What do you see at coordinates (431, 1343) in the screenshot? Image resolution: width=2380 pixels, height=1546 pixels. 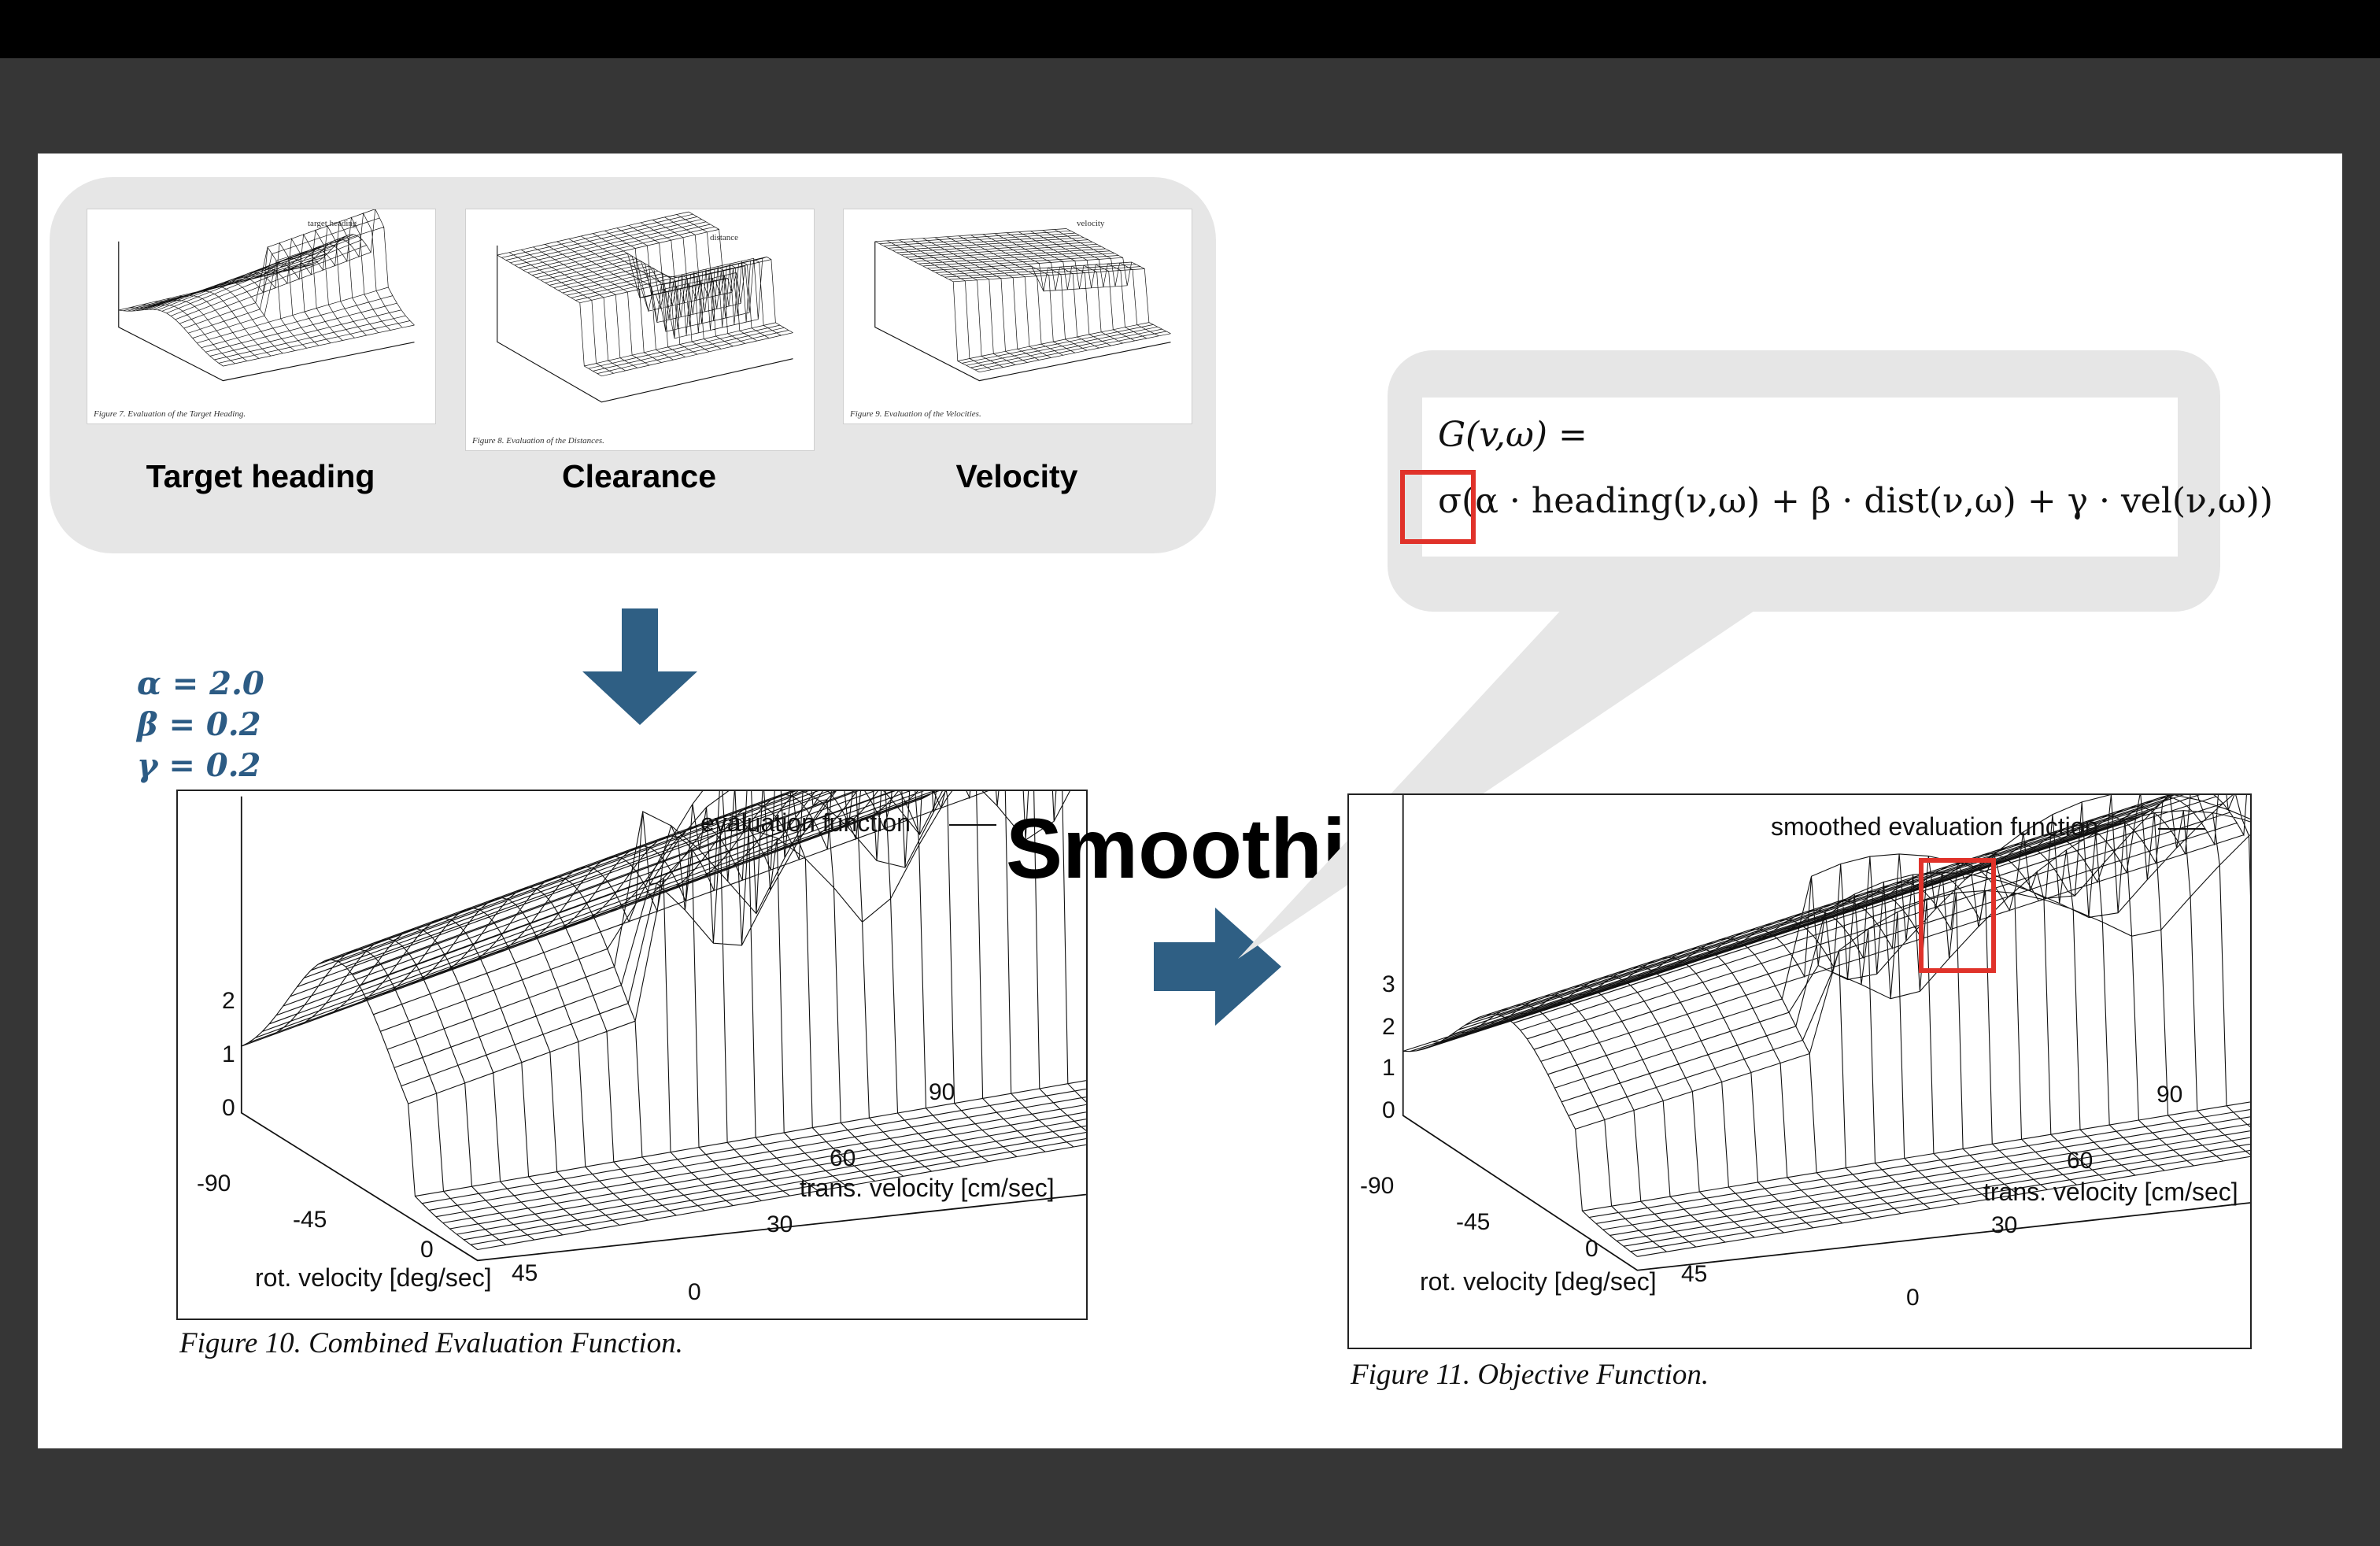 I see `combined-figure-caption: Figure 10. Combined Evaluation Function.` at bounding box center [431, 1343].